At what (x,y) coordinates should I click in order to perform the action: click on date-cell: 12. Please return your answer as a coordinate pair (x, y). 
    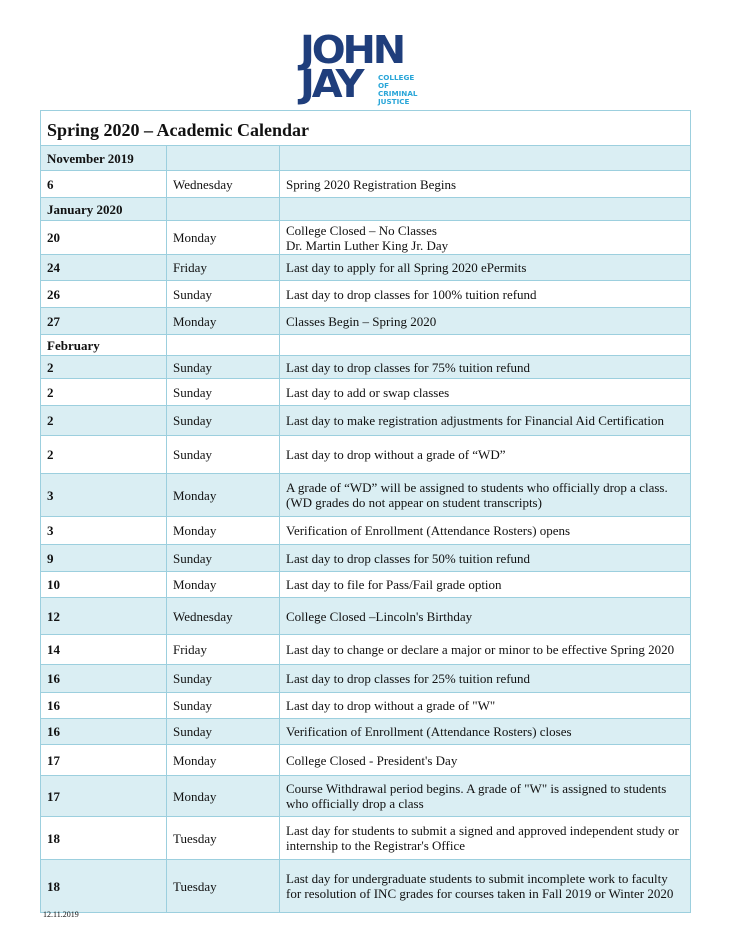
    Looking at the image, I should click on (103, 616).